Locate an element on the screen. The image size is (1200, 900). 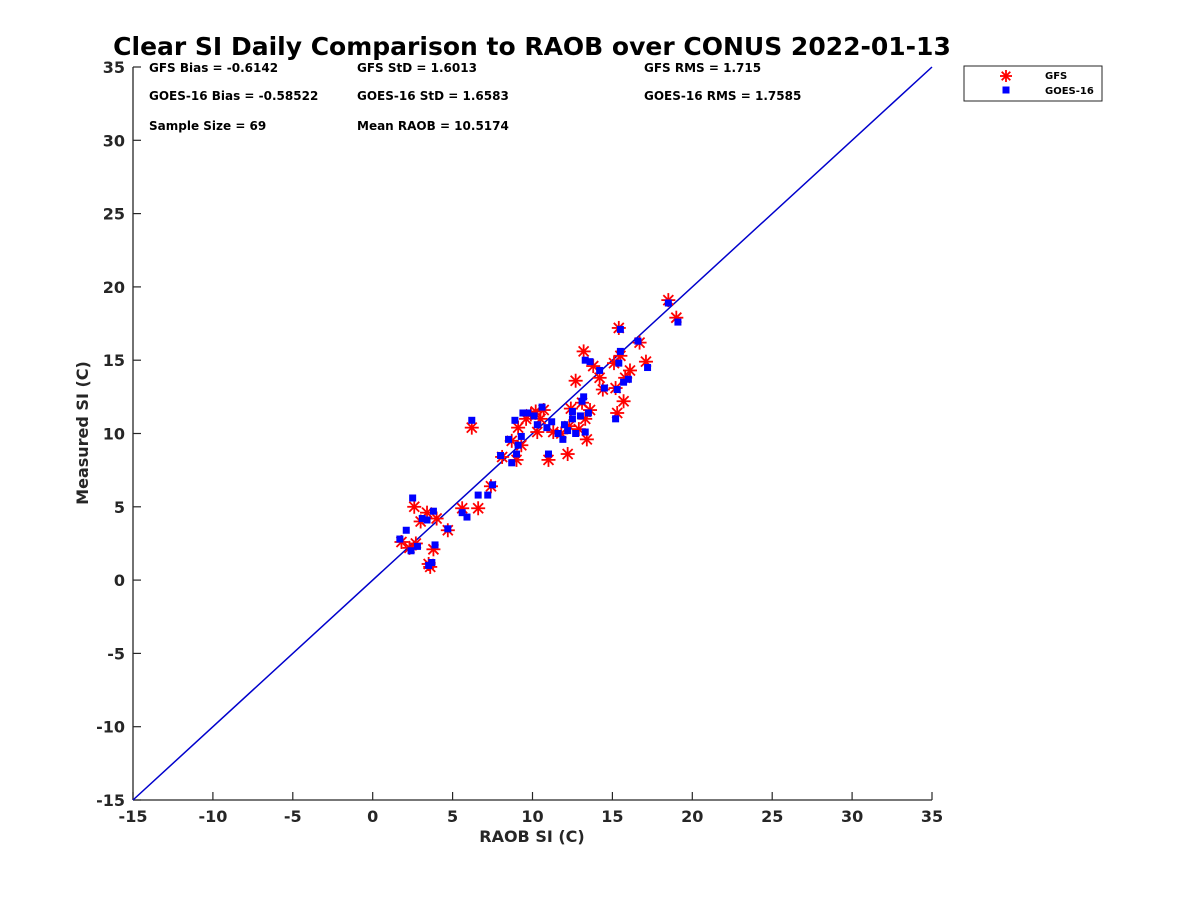
stat-goes-rms: GOES-16 RMS = 1.7585 is located at coordinates (722, 96).